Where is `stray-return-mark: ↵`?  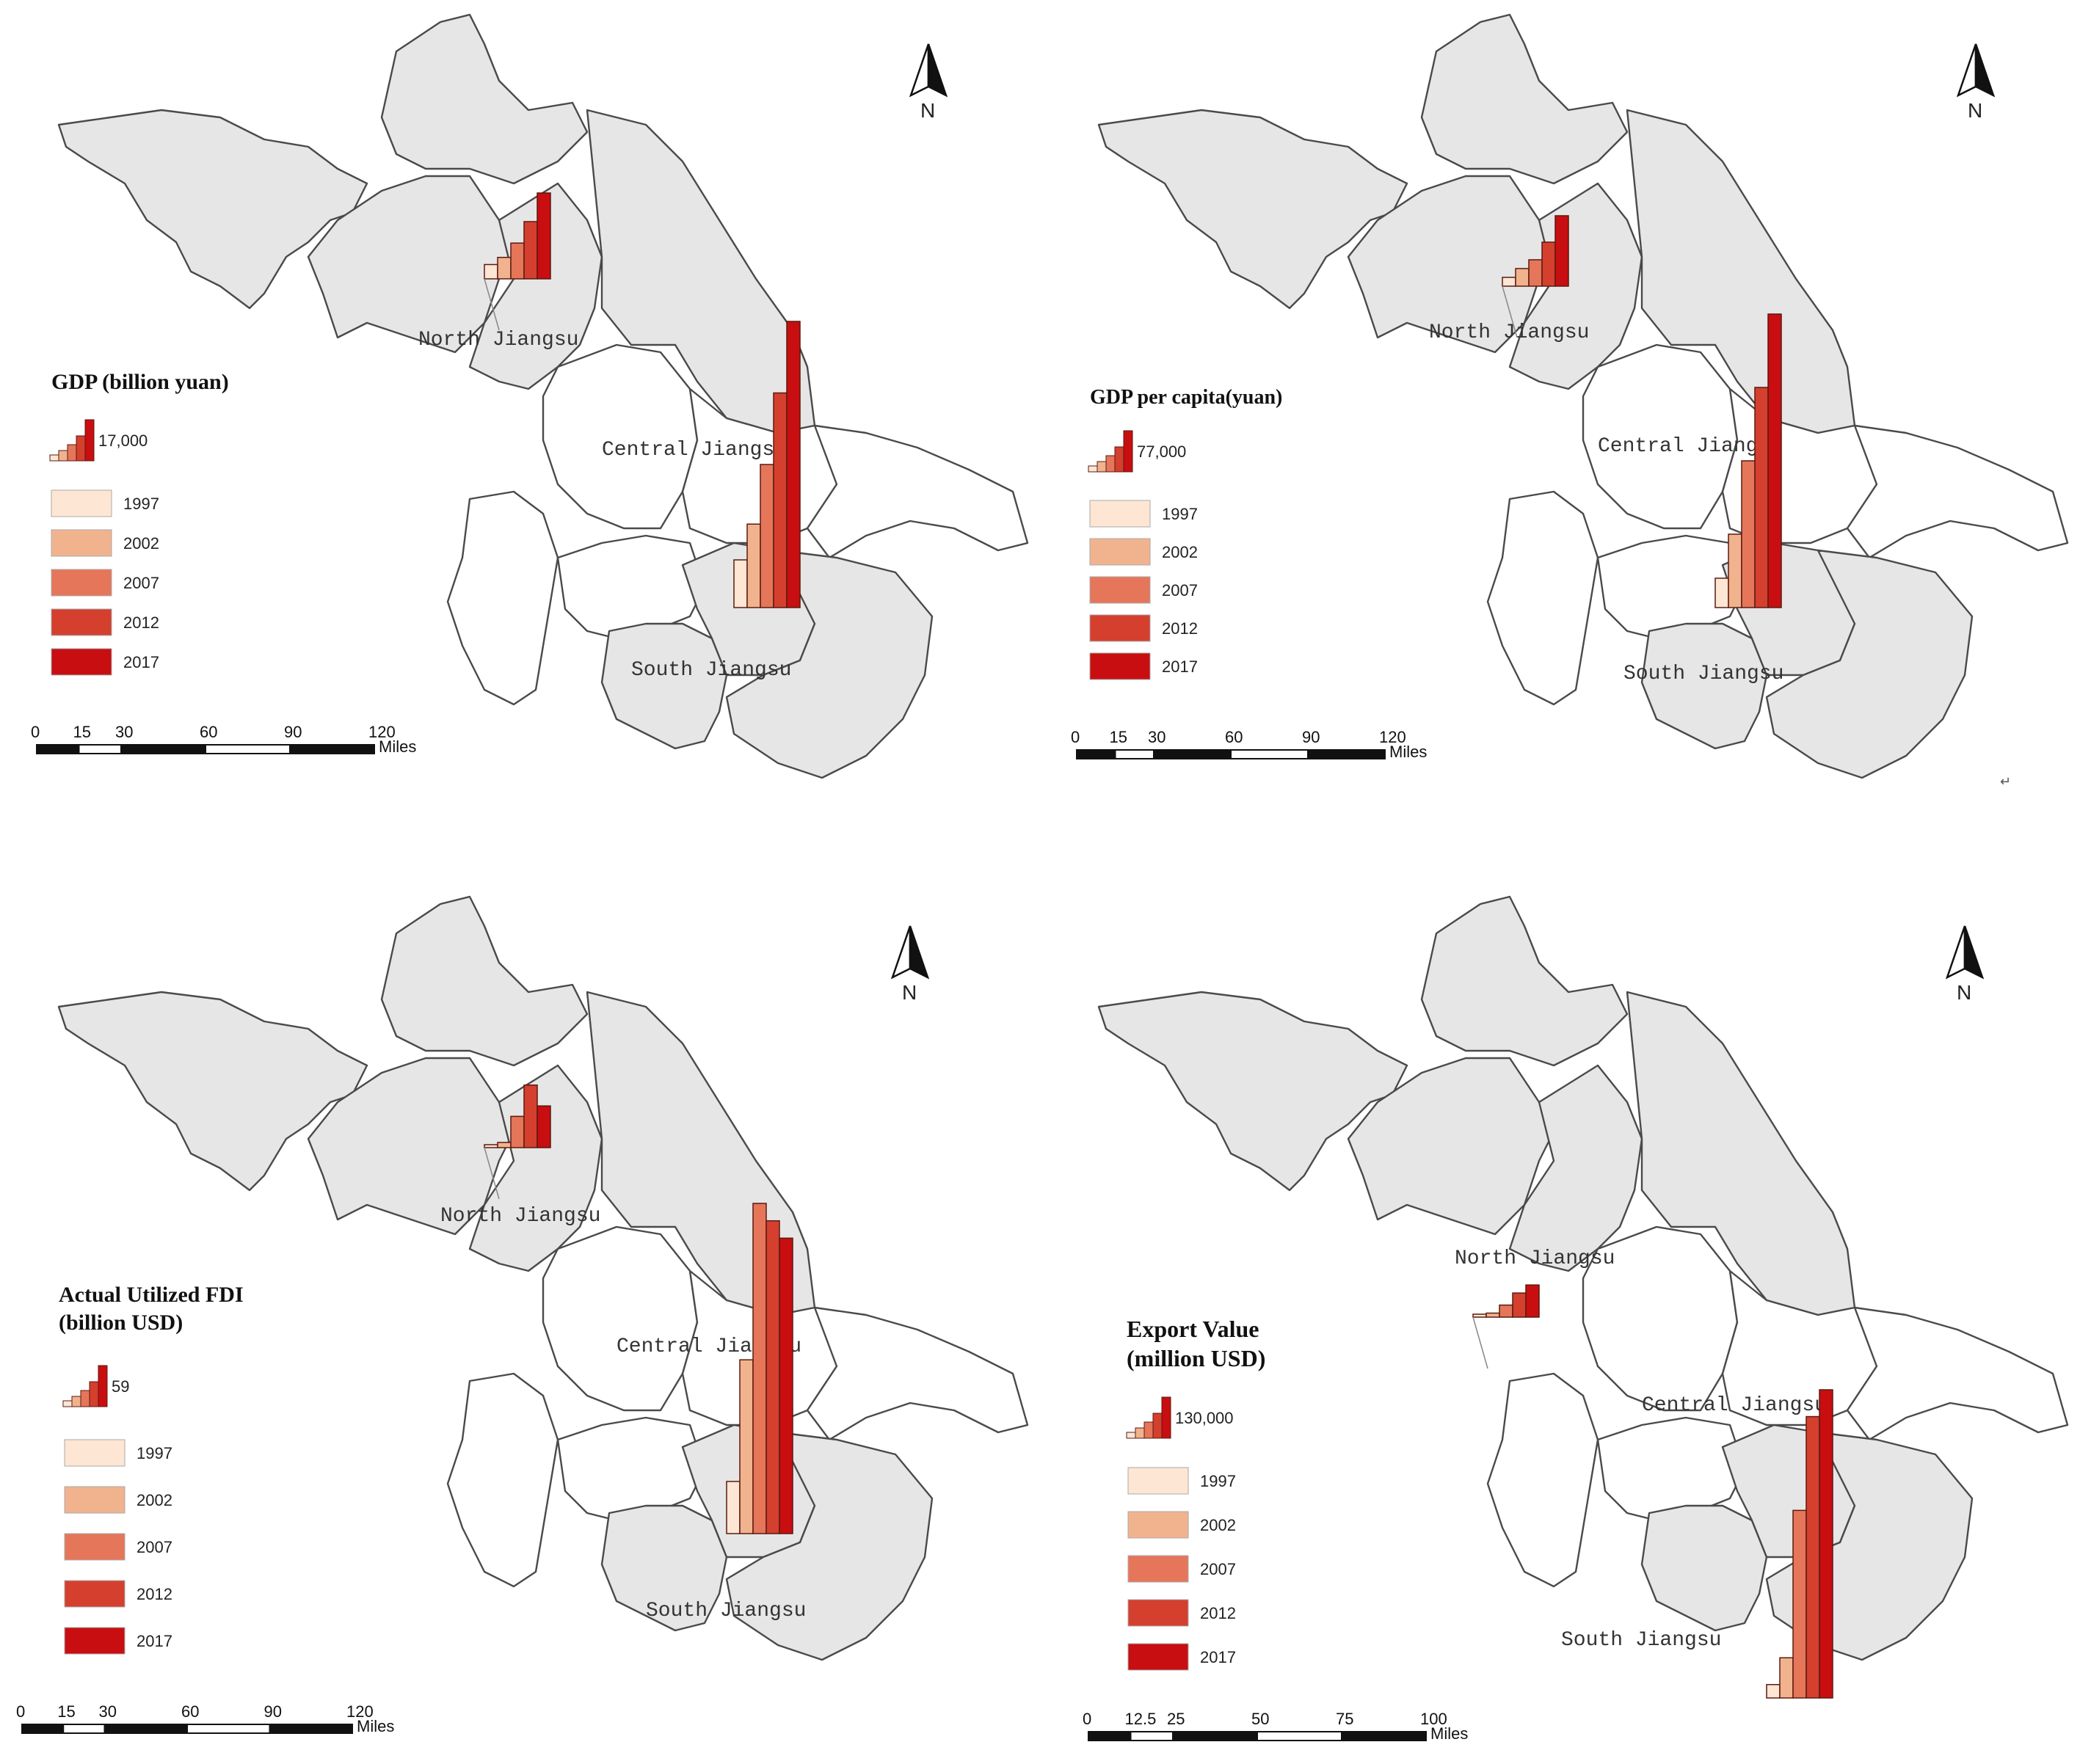 stray-return-mark: ↵ is located at coordinates (2006, 782).